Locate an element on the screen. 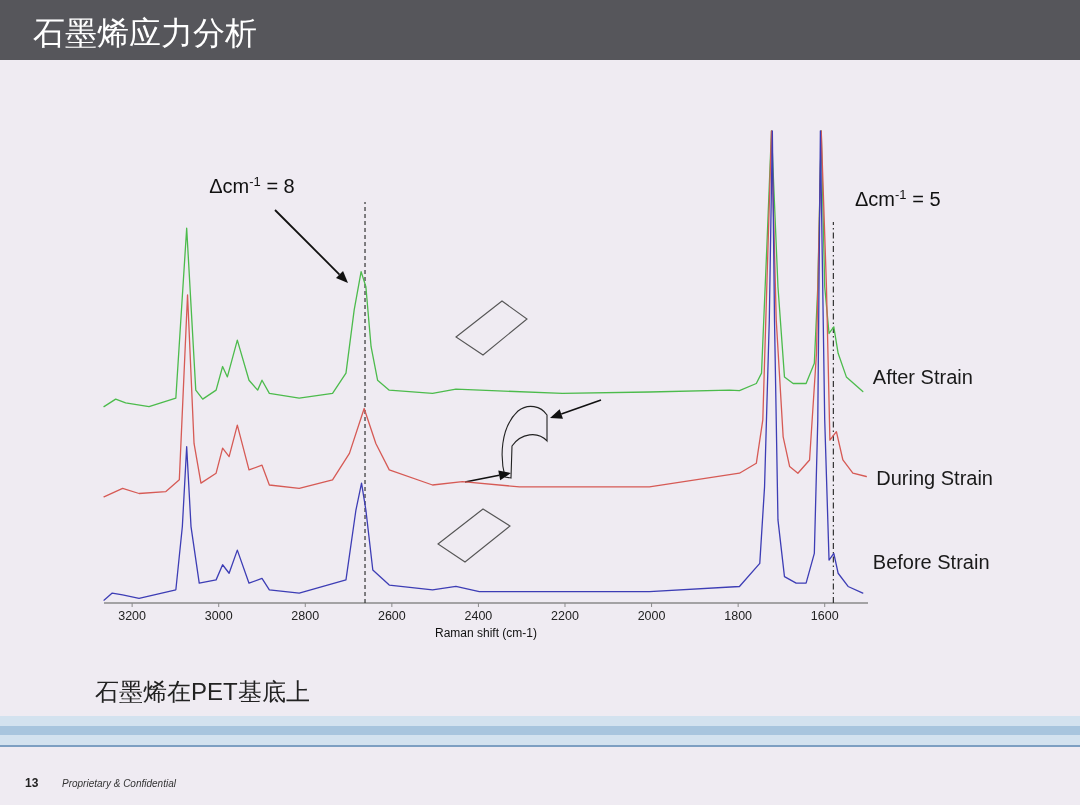 The height and width of the screenshot is (805, 1080). annotation: Δcm$^{-1}$ = 8 is located at coordinates (252, 185).